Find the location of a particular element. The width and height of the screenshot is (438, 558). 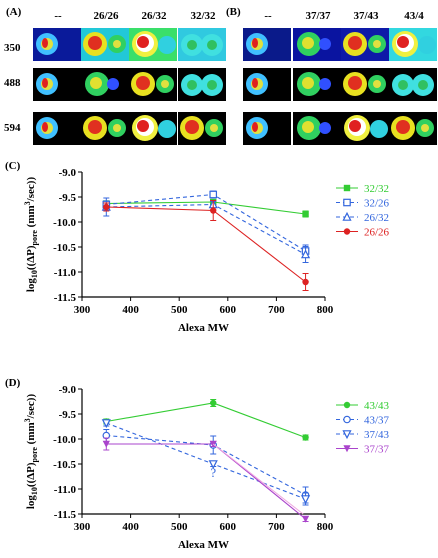

row-label-488: 488 is located at coordinates (12, 83).